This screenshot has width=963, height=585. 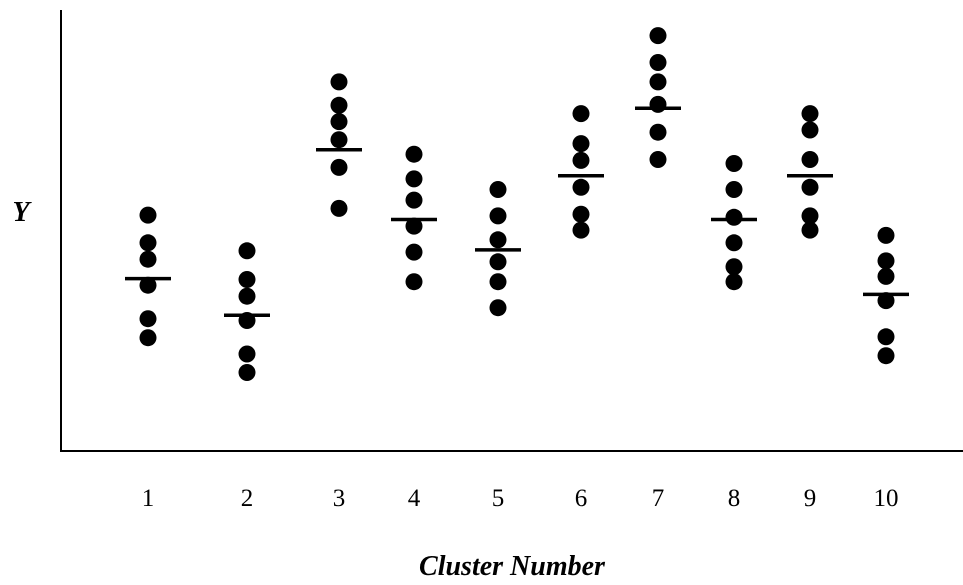 I want to click on x-tick-labels: 1 2 3 4 5 6 7 8 9 10, so click(x=520, y=498).